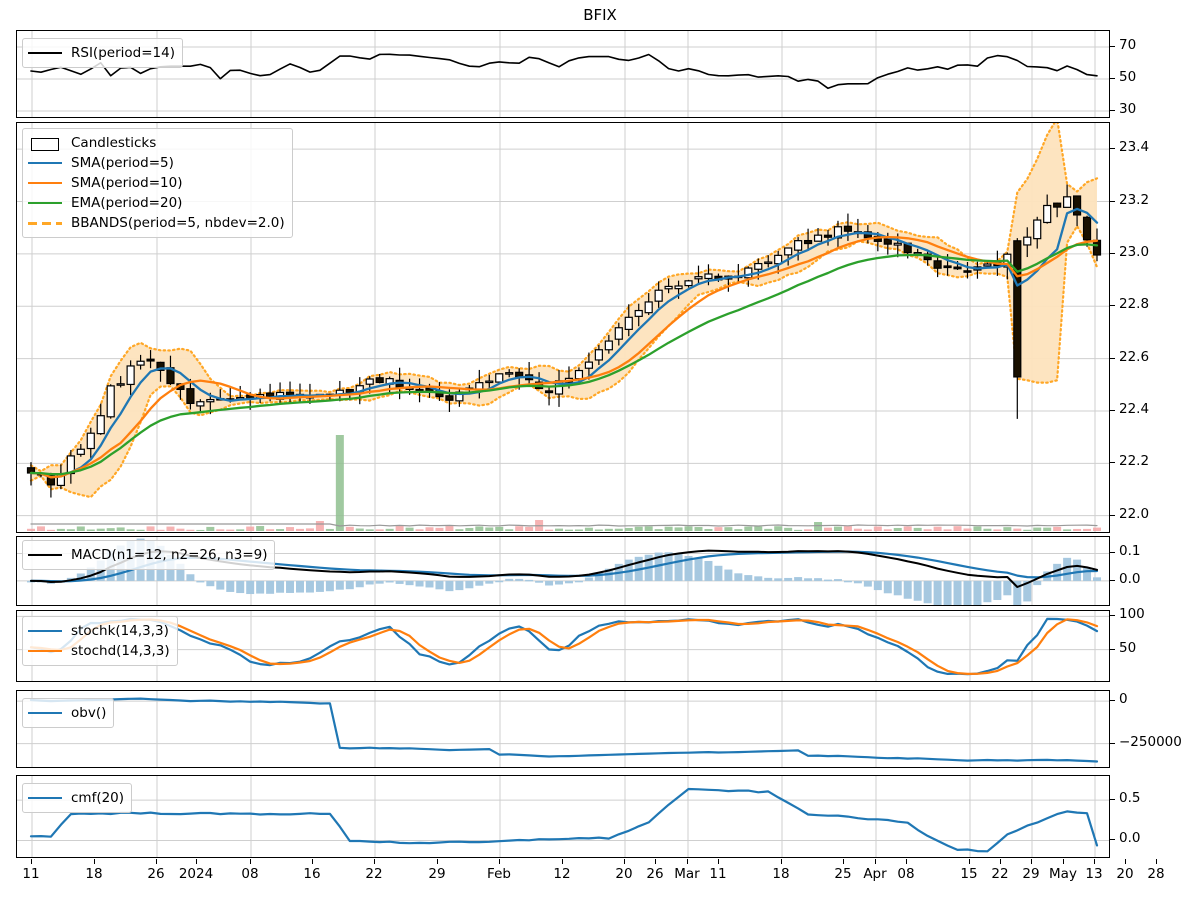 The width and height of the screenshot is (1200, 900). I want to click on y-tick-label-rsi: 50, so click(1128, 77).